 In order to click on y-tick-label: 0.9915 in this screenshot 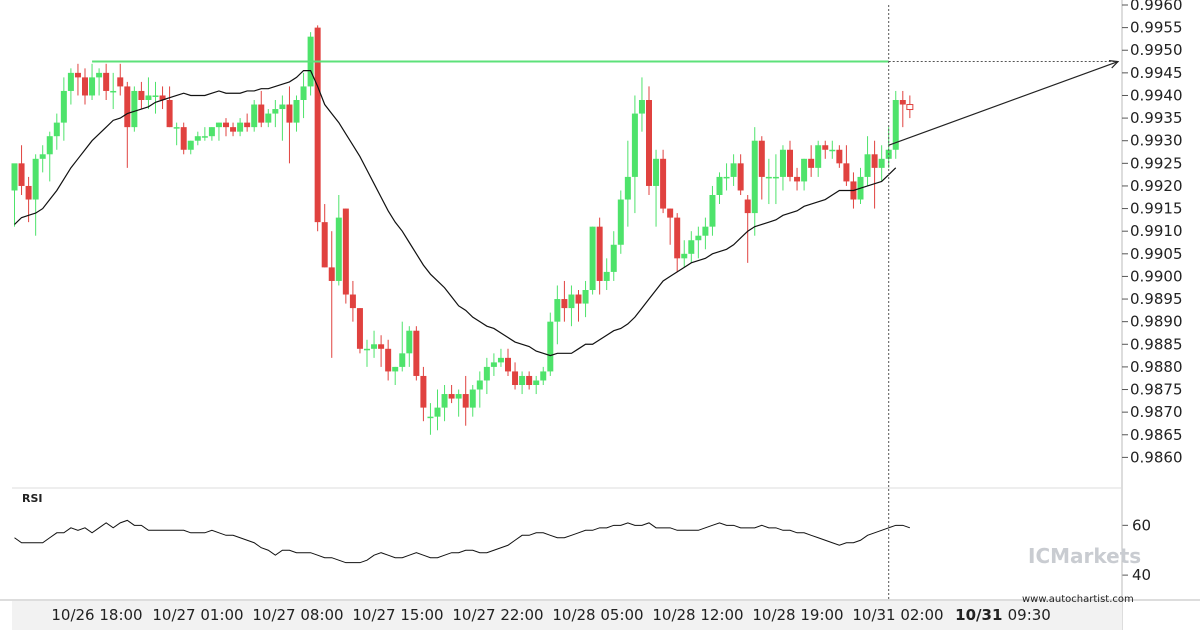, I will do `click(1156, 209)`.